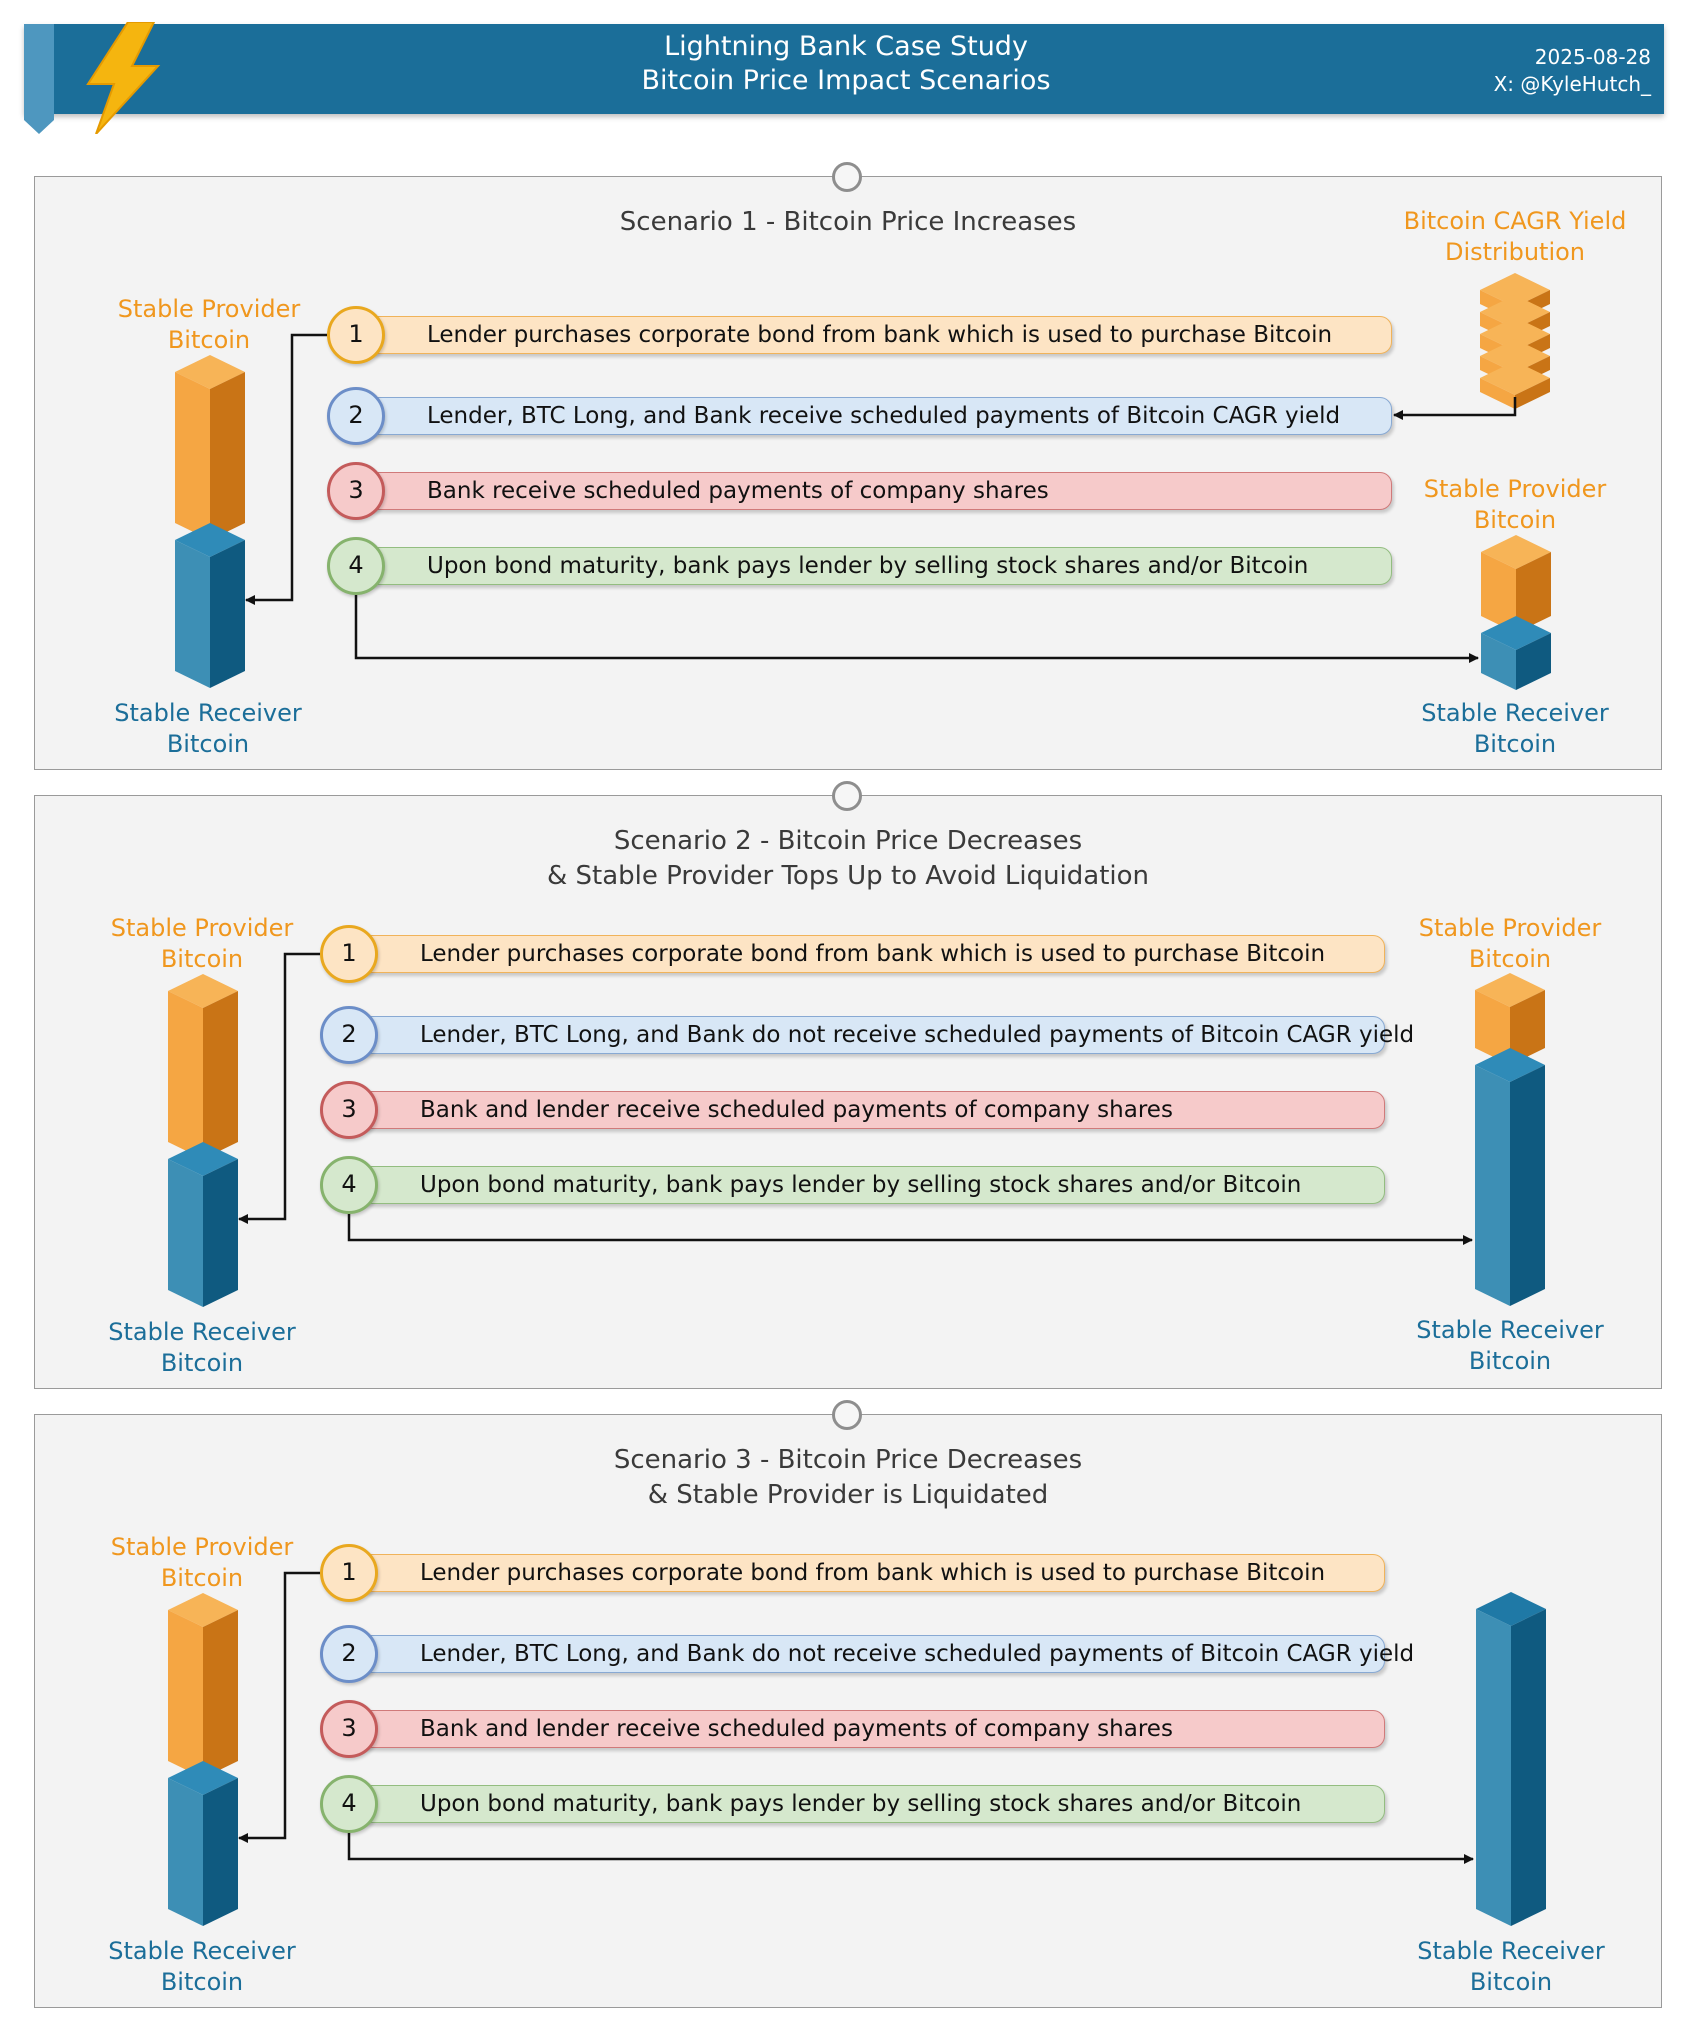  I want to click on s1-left-provider-label: Stable Provider Bitcoin, so click(209, 325).